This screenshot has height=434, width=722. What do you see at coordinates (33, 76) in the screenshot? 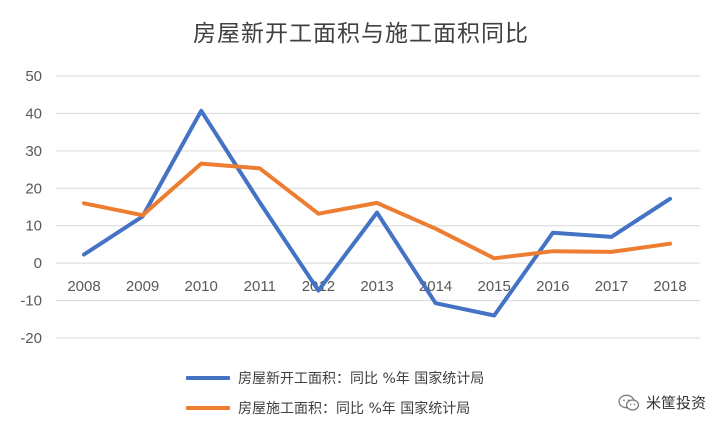
I see `y-tick-label: 50` at bounding box center [33, 76].